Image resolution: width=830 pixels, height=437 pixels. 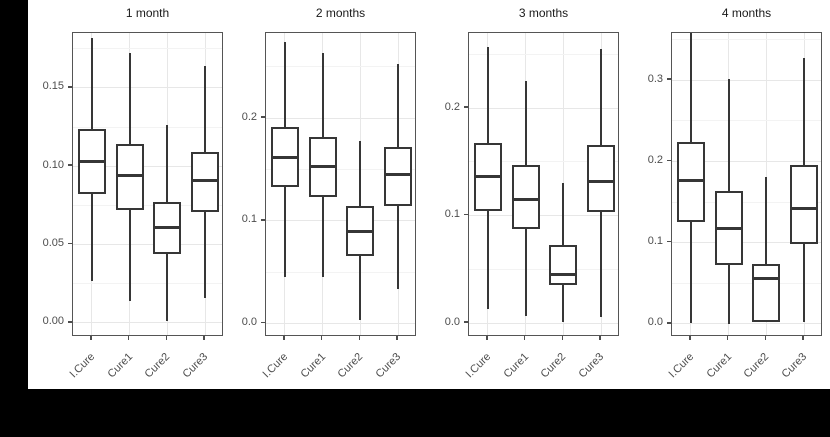 I want to click on facet-title: 4 months, so click(x=746, y=13).